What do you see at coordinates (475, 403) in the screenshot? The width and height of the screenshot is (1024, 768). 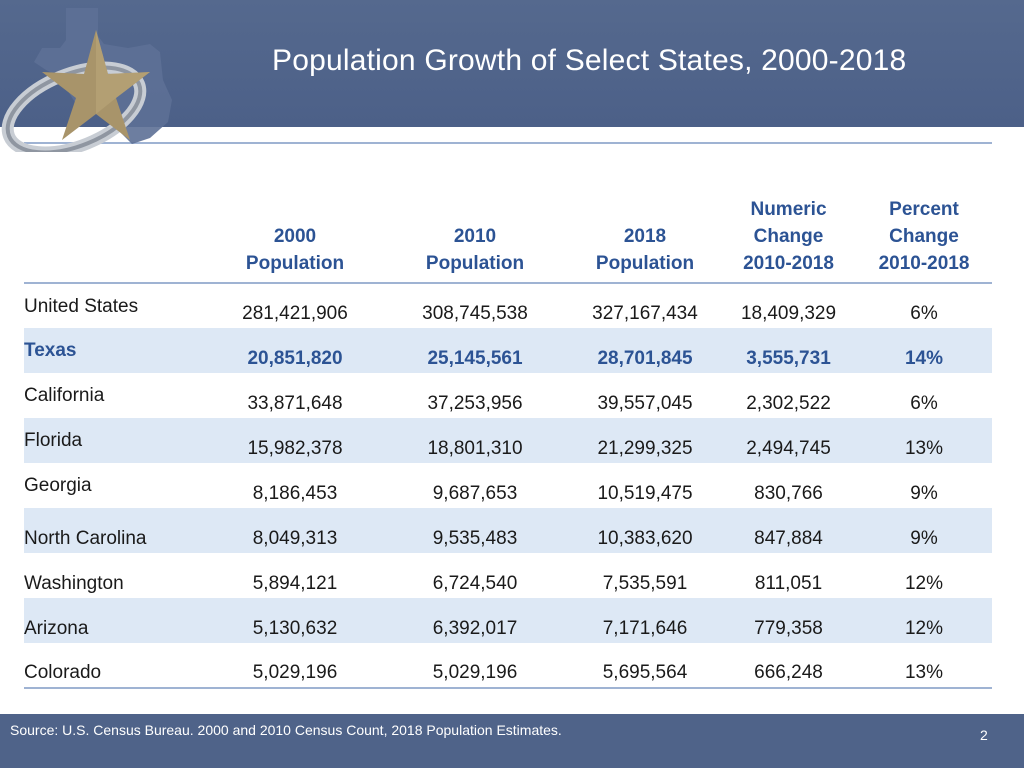 I see `pop-2010: 37,253,956` at bounding box center [475, 403].